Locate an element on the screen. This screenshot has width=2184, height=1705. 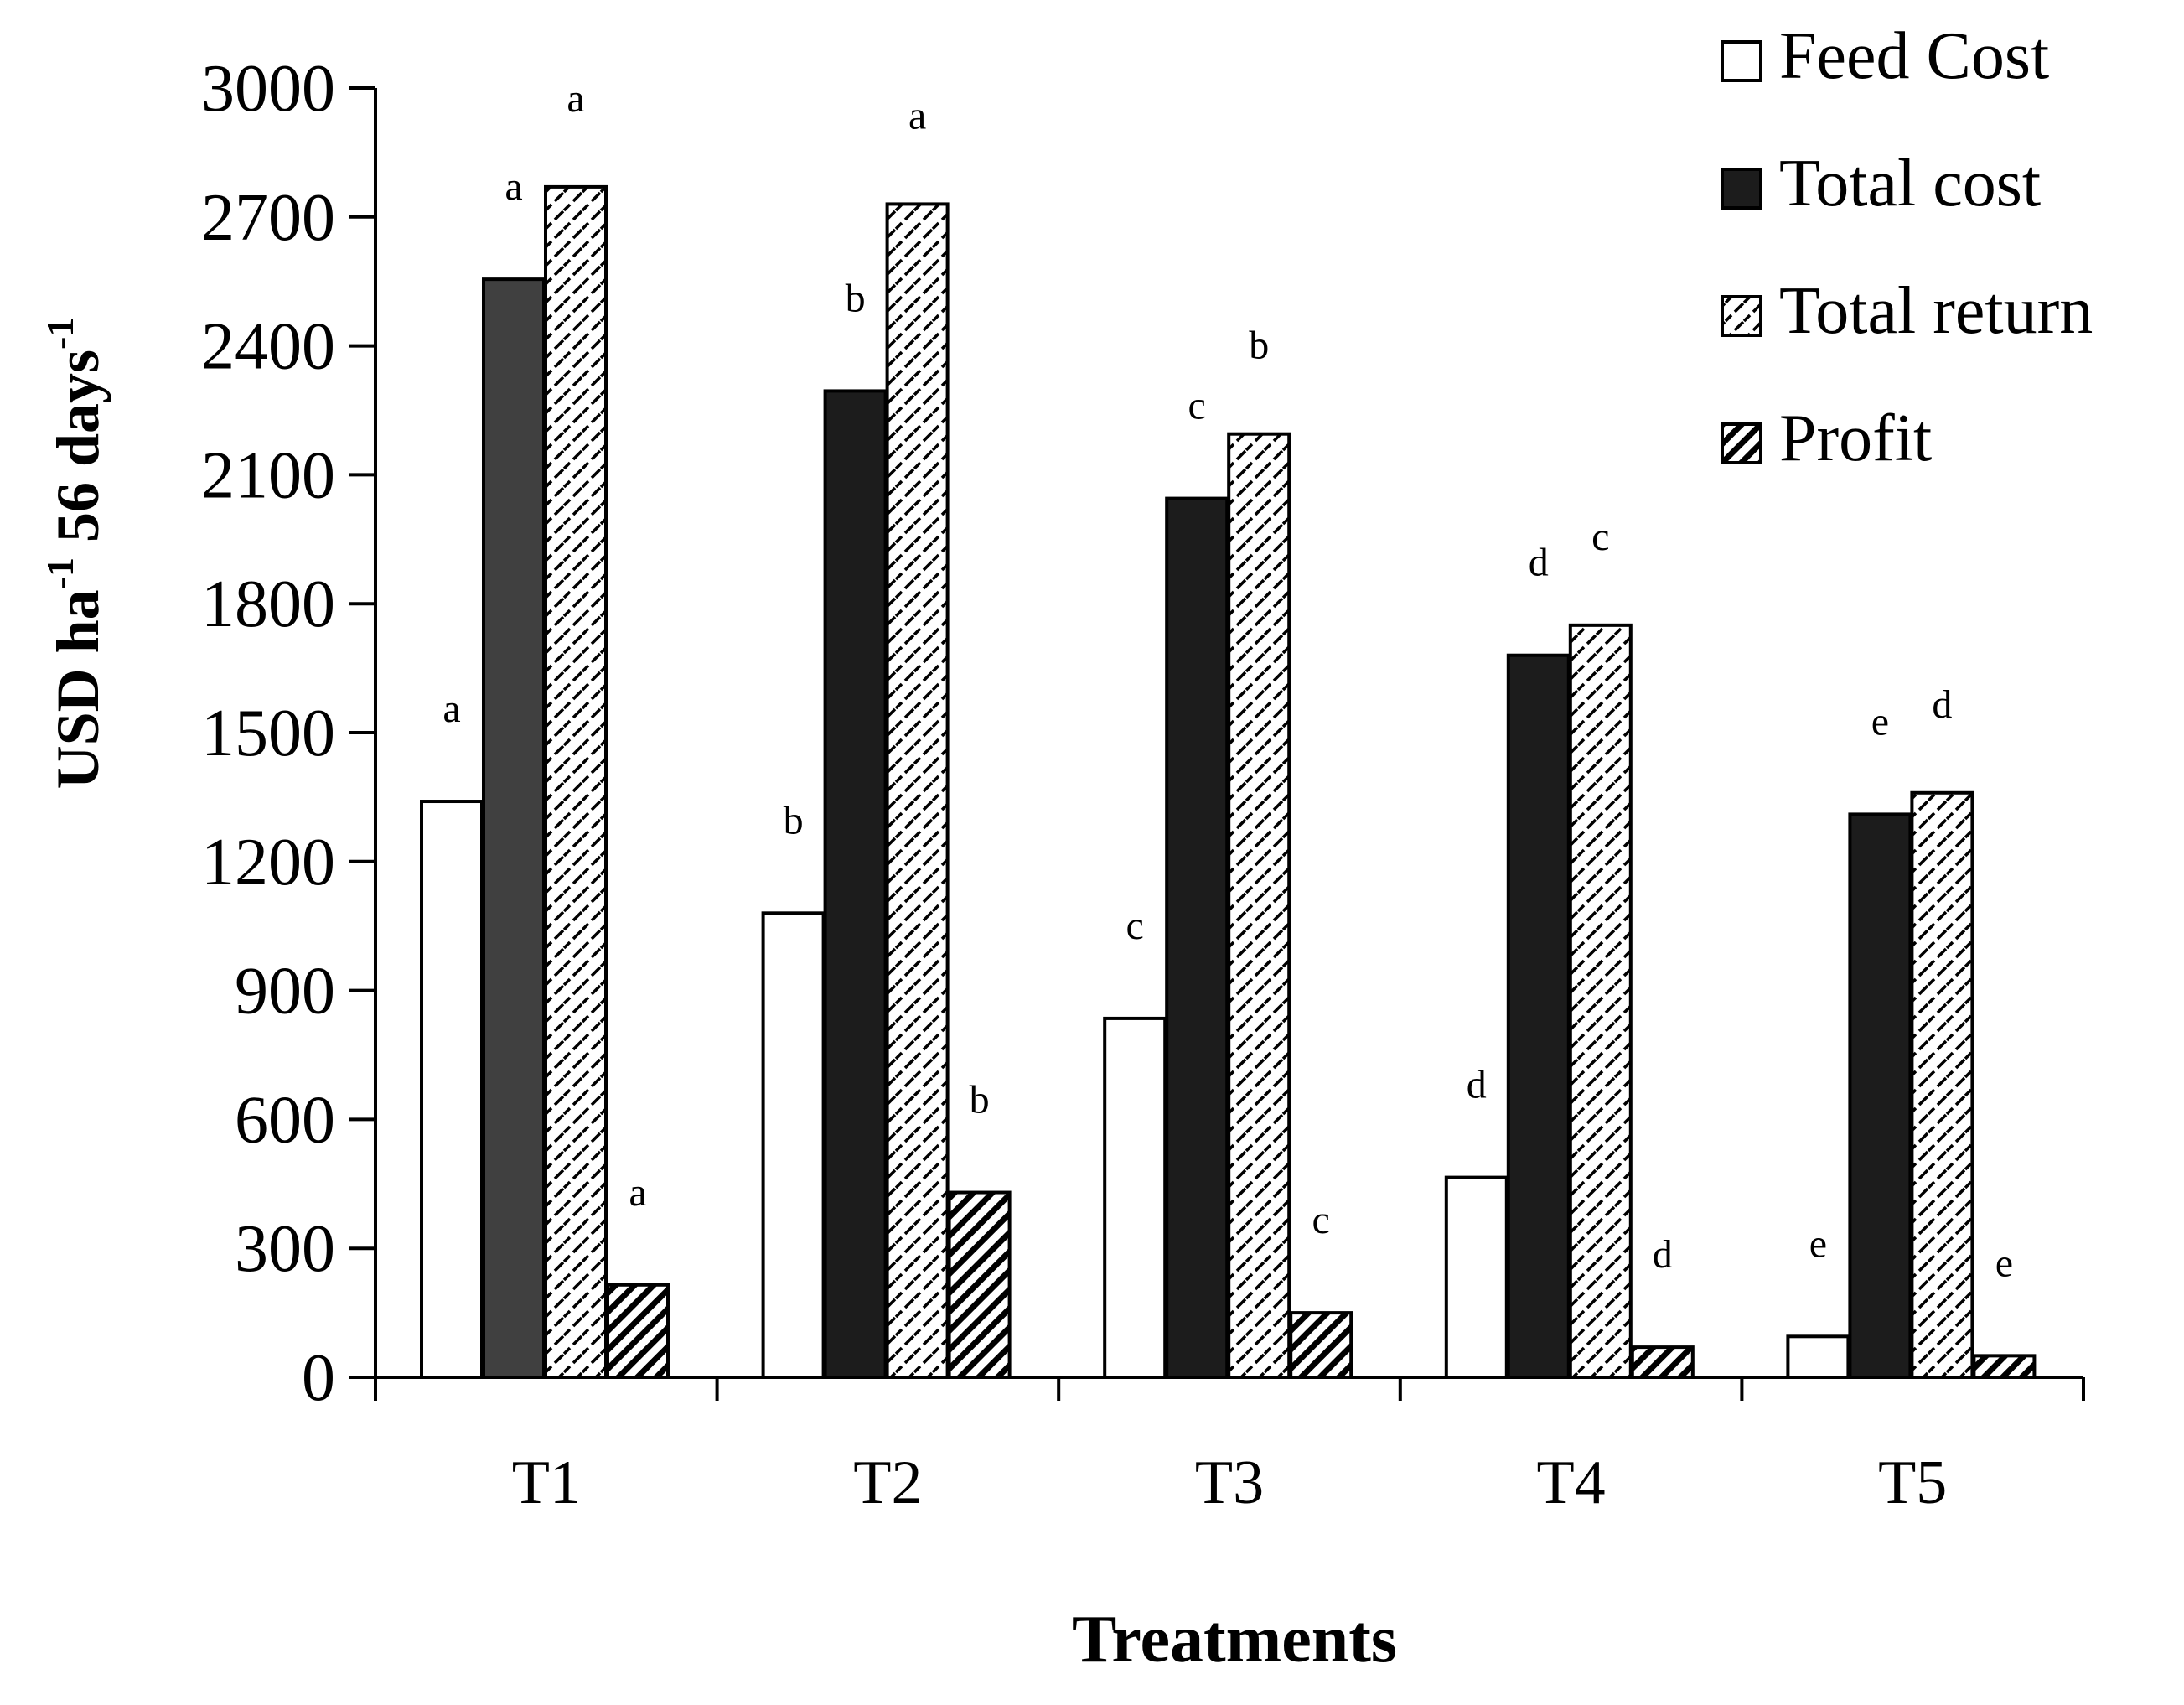
x-tick-label: T2 is located at coordinates (887, 1482).